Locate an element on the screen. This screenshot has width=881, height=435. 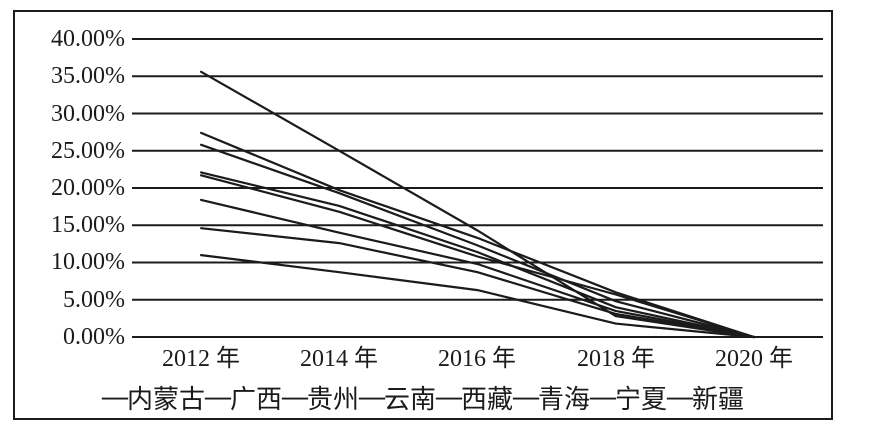
y-axis-tick-label: 40.00% is located at coordinates (88, 39).